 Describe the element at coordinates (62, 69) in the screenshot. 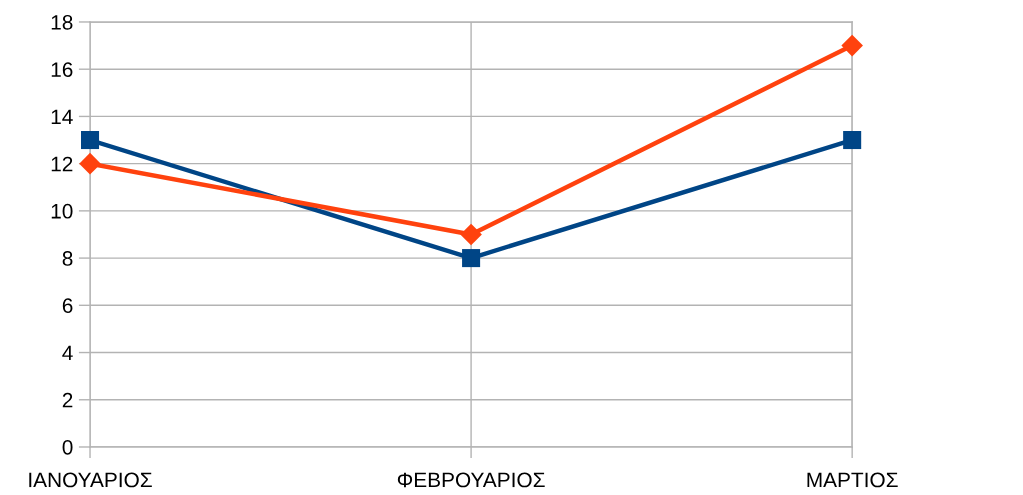

I see `y-tick-label: 16` at that location.